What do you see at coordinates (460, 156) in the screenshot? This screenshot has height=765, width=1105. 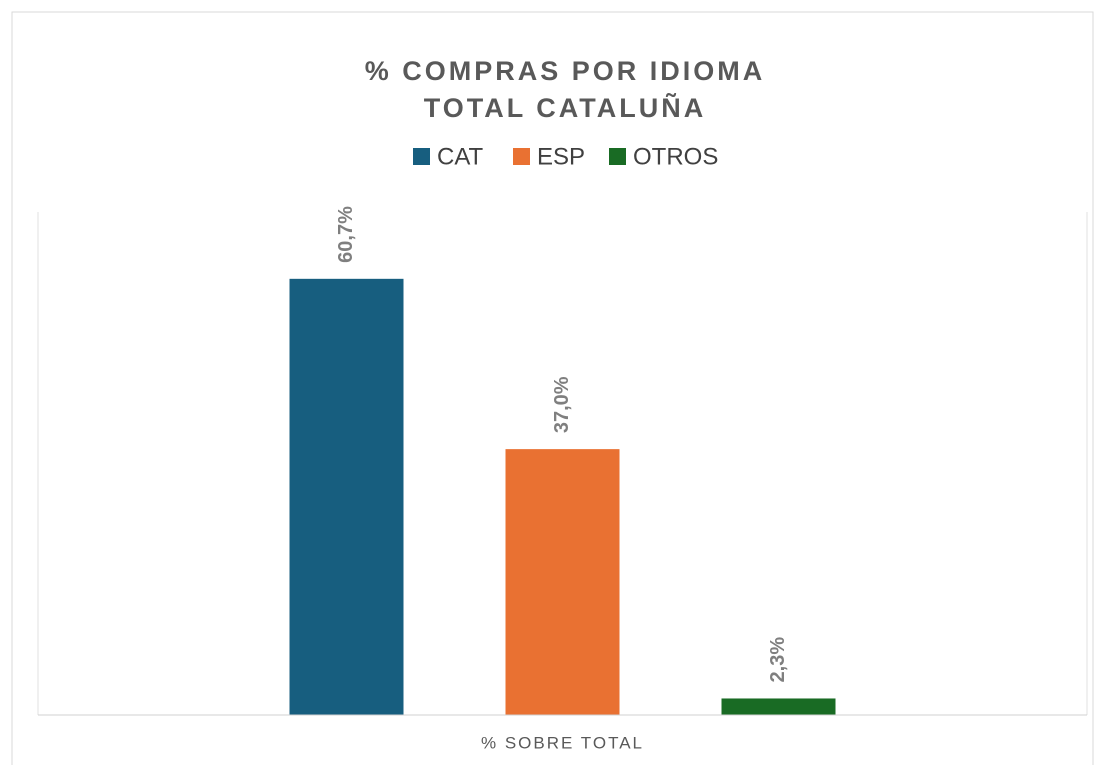 I see `legend-label: CAT` at bounding box center [460, 156].